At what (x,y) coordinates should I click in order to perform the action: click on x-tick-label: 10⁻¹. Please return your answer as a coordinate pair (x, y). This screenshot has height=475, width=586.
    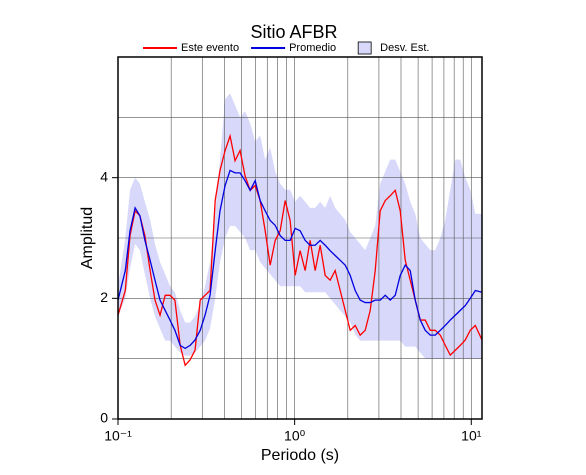
    Looking at the image, I should click on (118, 436).